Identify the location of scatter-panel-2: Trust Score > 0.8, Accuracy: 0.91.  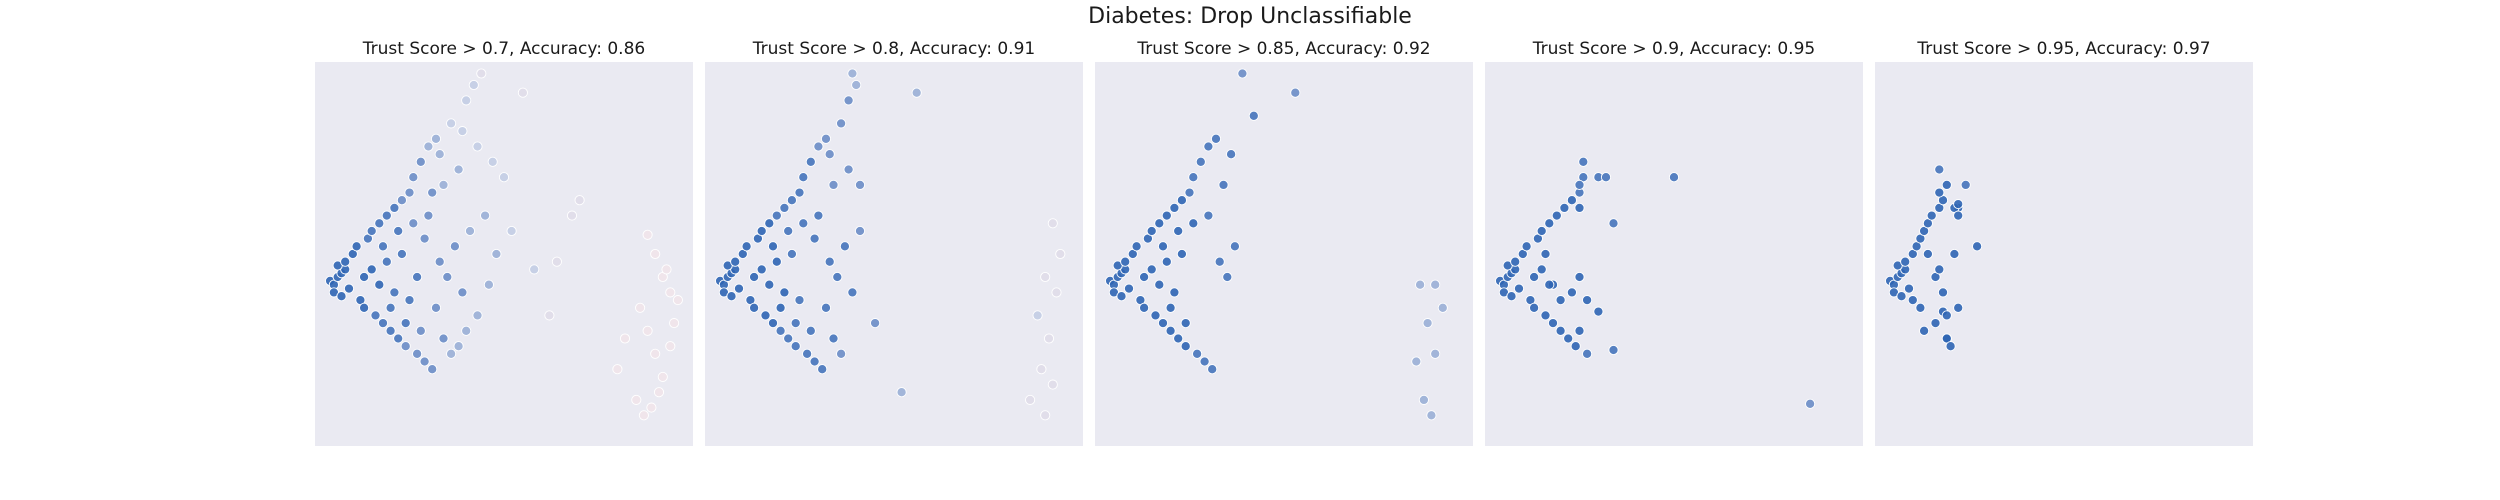
(894, 242).